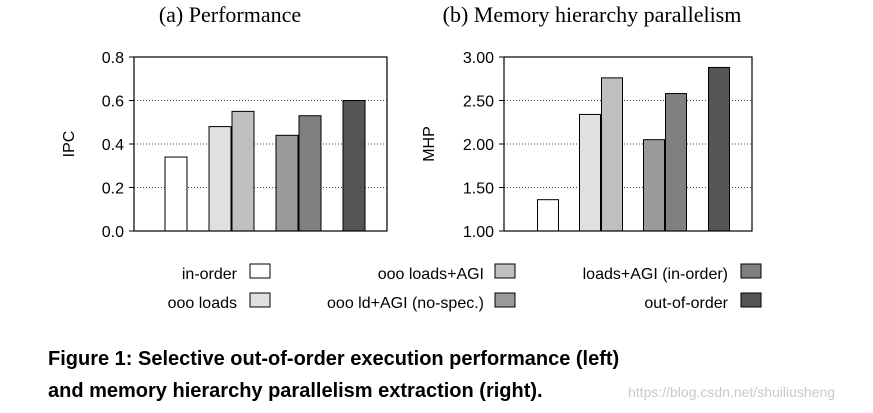  I want to click on legend-swatch-loads-agi-in-order, so click(751, 271).